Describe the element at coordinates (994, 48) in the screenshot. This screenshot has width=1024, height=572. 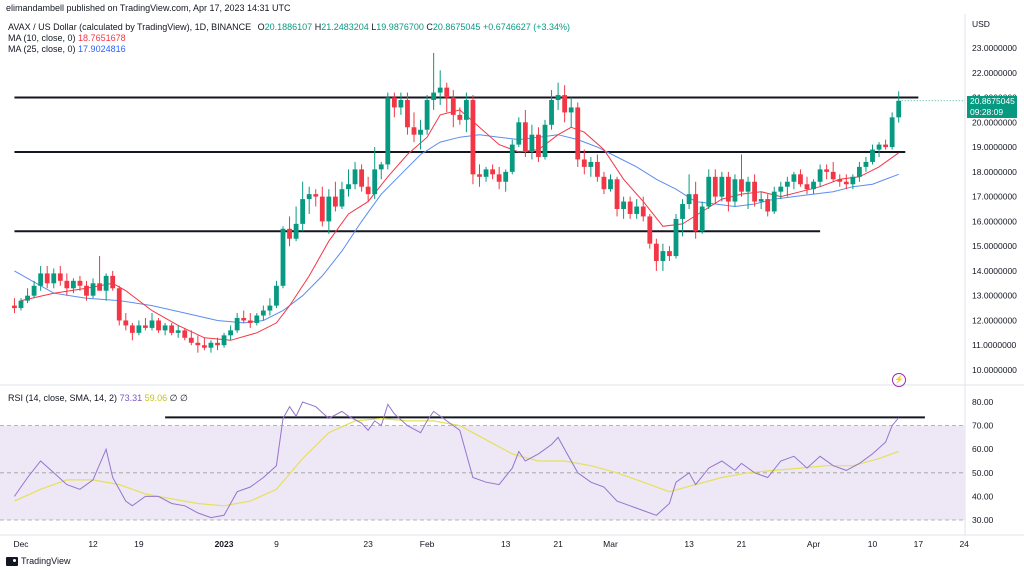
I see `price-tick-label: 23.0000000` at that location.